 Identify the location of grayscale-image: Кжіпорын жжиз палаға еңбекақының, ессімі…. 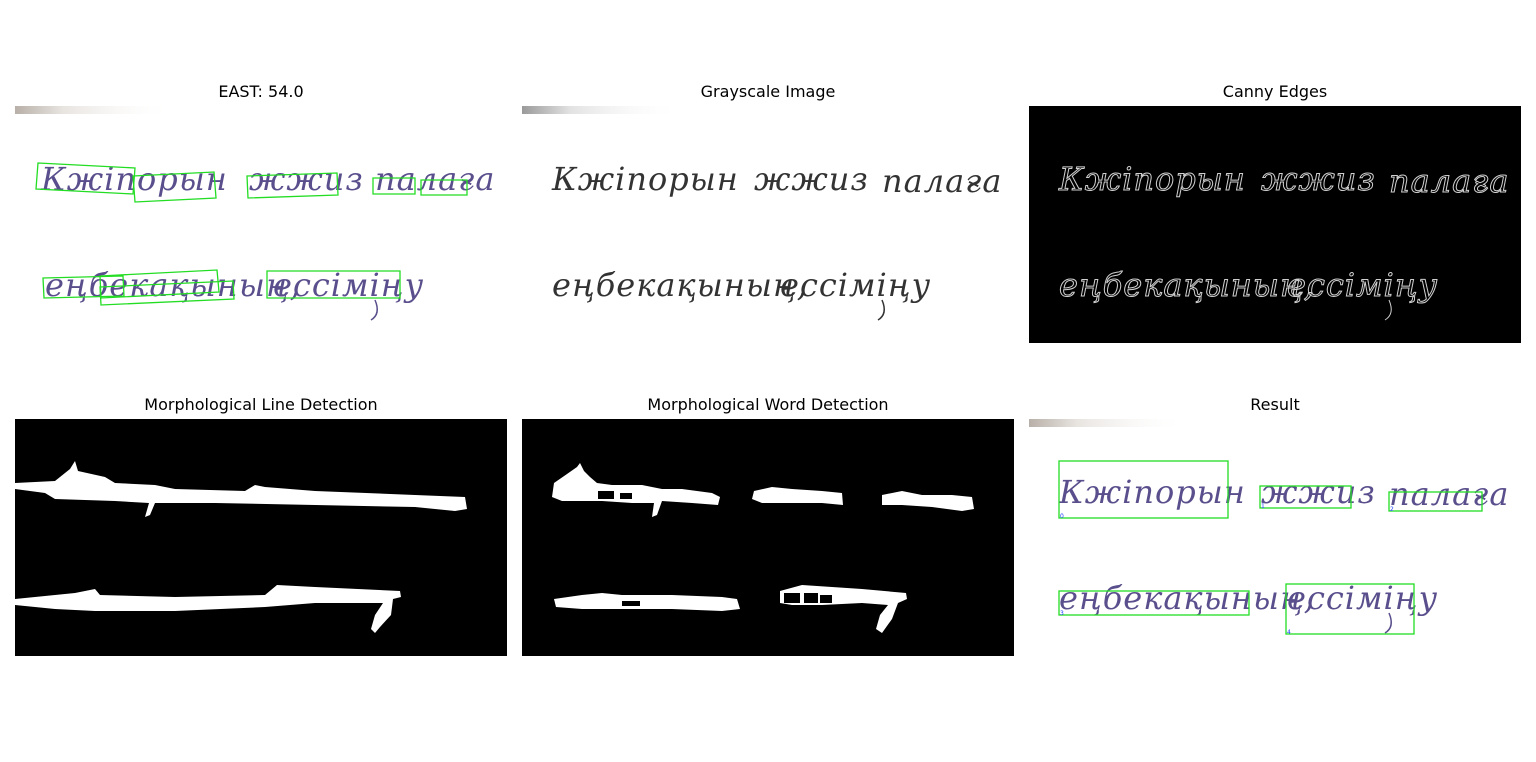
(768, 224).